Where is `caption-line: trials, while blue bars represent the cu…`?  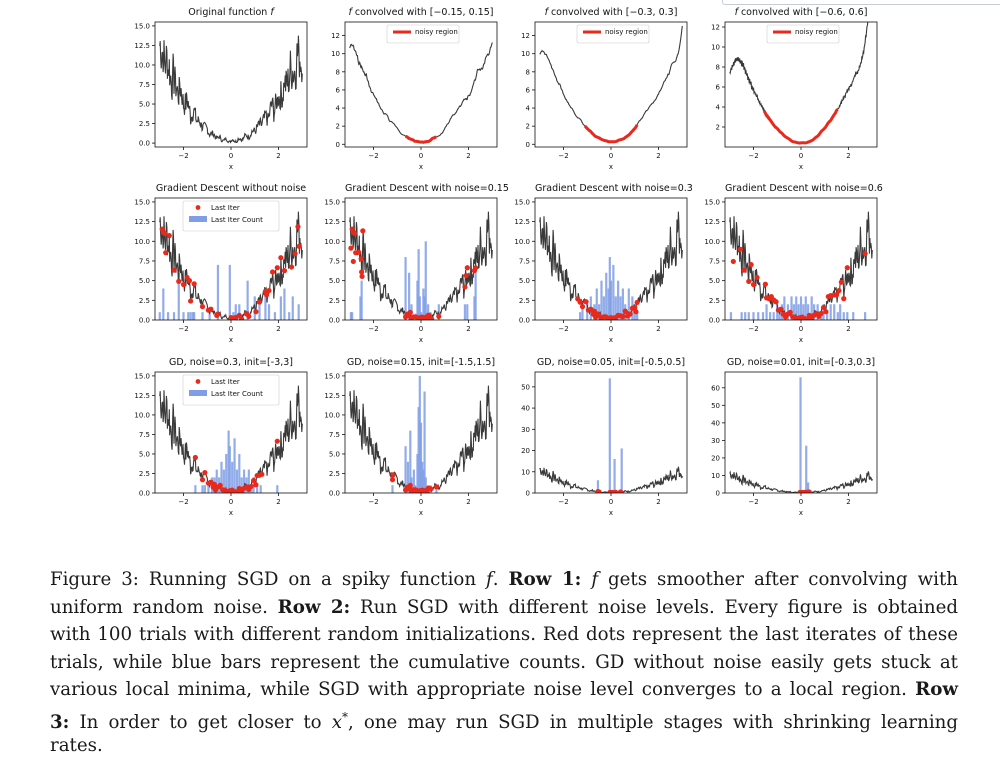
caption-line: trials, while blue bars represent the cu… is located at coordinates (504, 663).